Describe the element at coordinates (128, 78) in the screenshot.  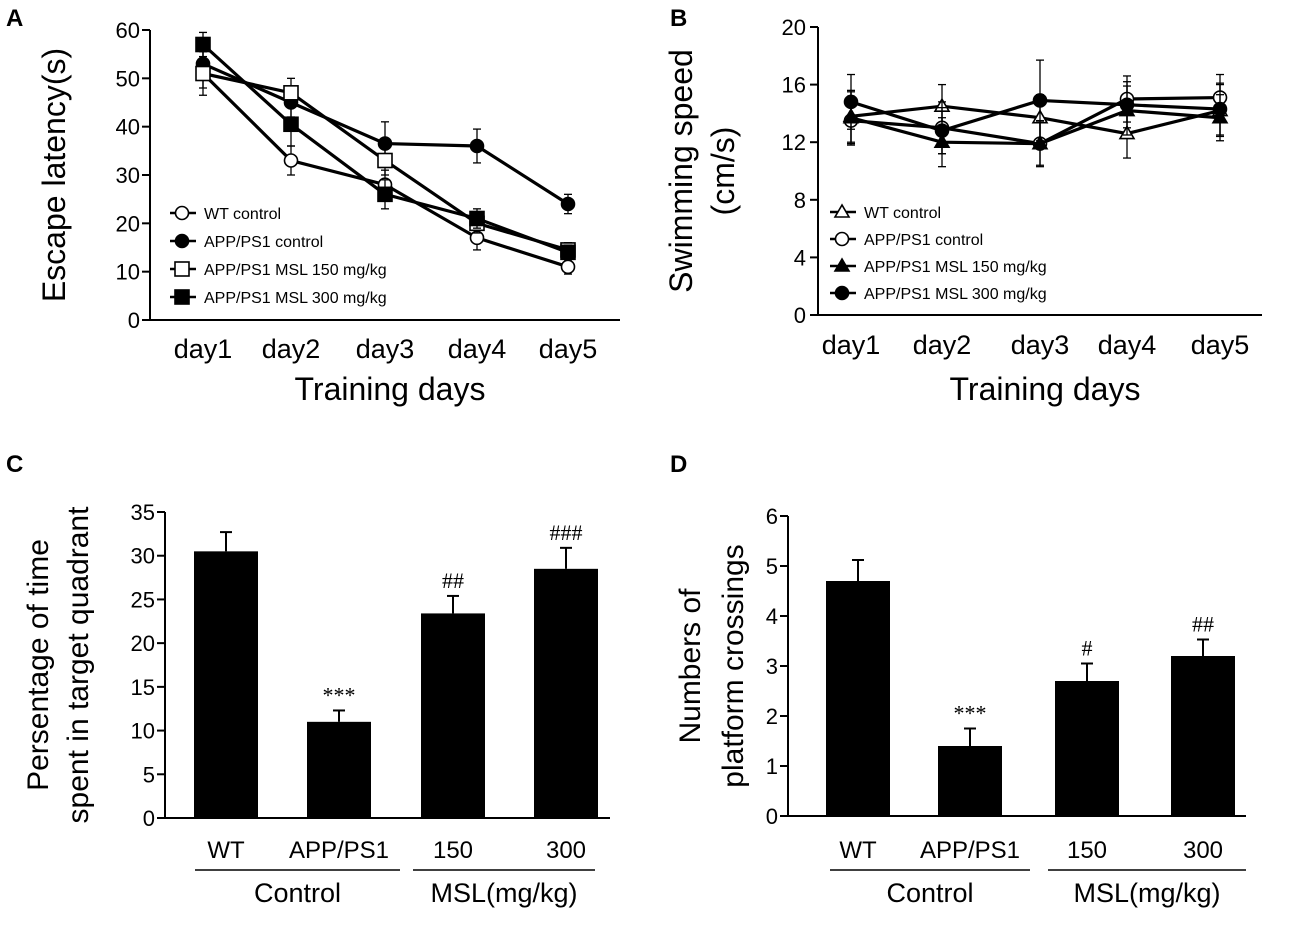
I see `y-tick-label: 50` at that location.